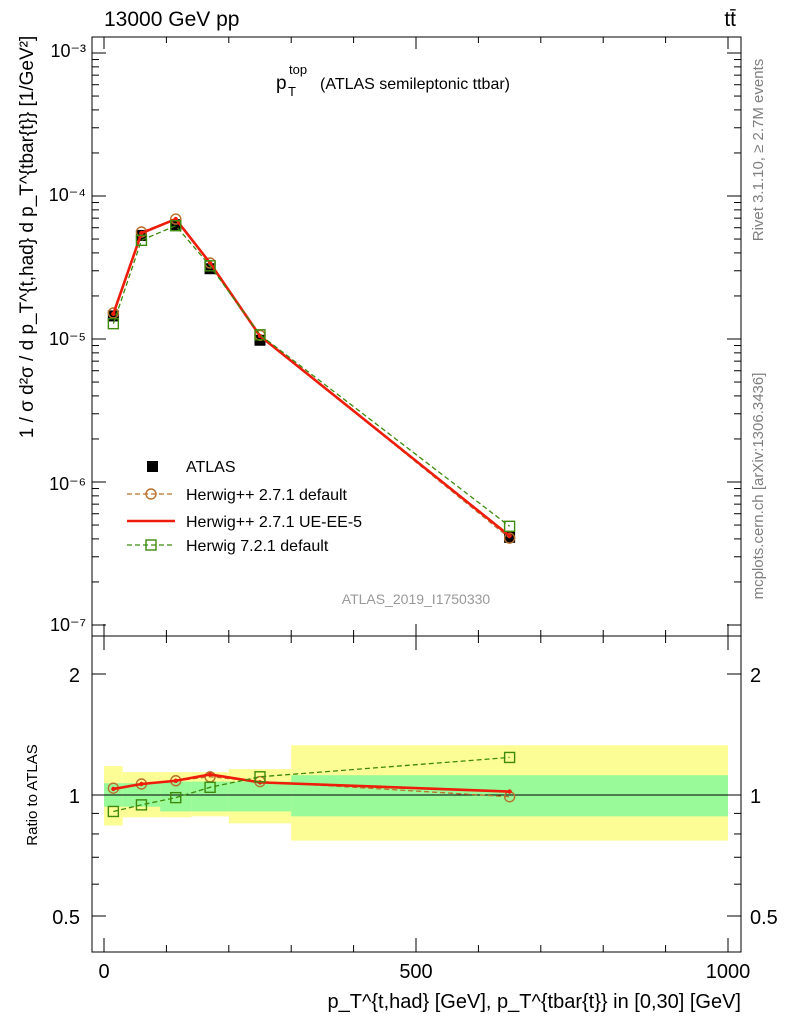 This screenshot has width=786, height=1024. I want to click on y-tick-label-1e-7: 10⁻⁷, so click(68, 625).